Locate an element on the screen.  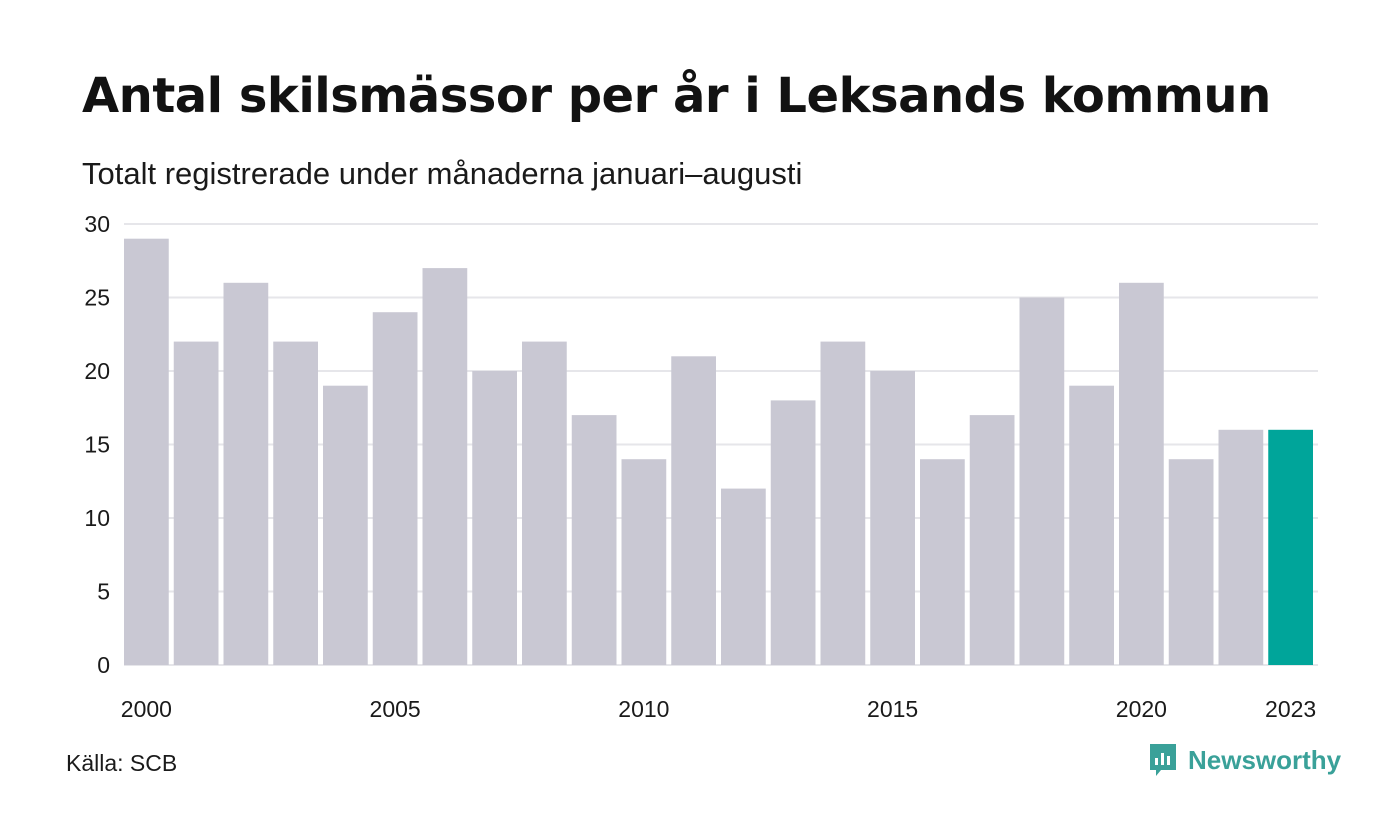
x-tick-label: 2023 is located at coordinates (1290, 709).